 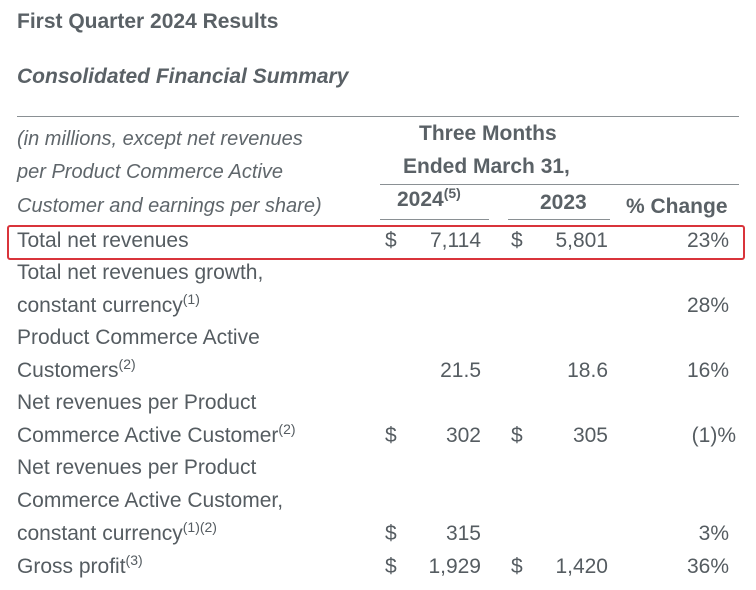 I want to click on footnote-ref: (1), so click(x=191, y=299).